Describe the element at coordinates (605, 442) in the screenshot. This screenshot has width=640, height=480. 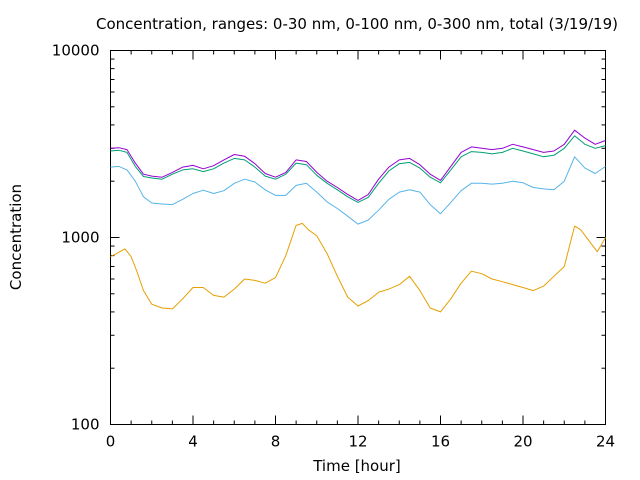
I see `x-tick-label: 24` at that location.